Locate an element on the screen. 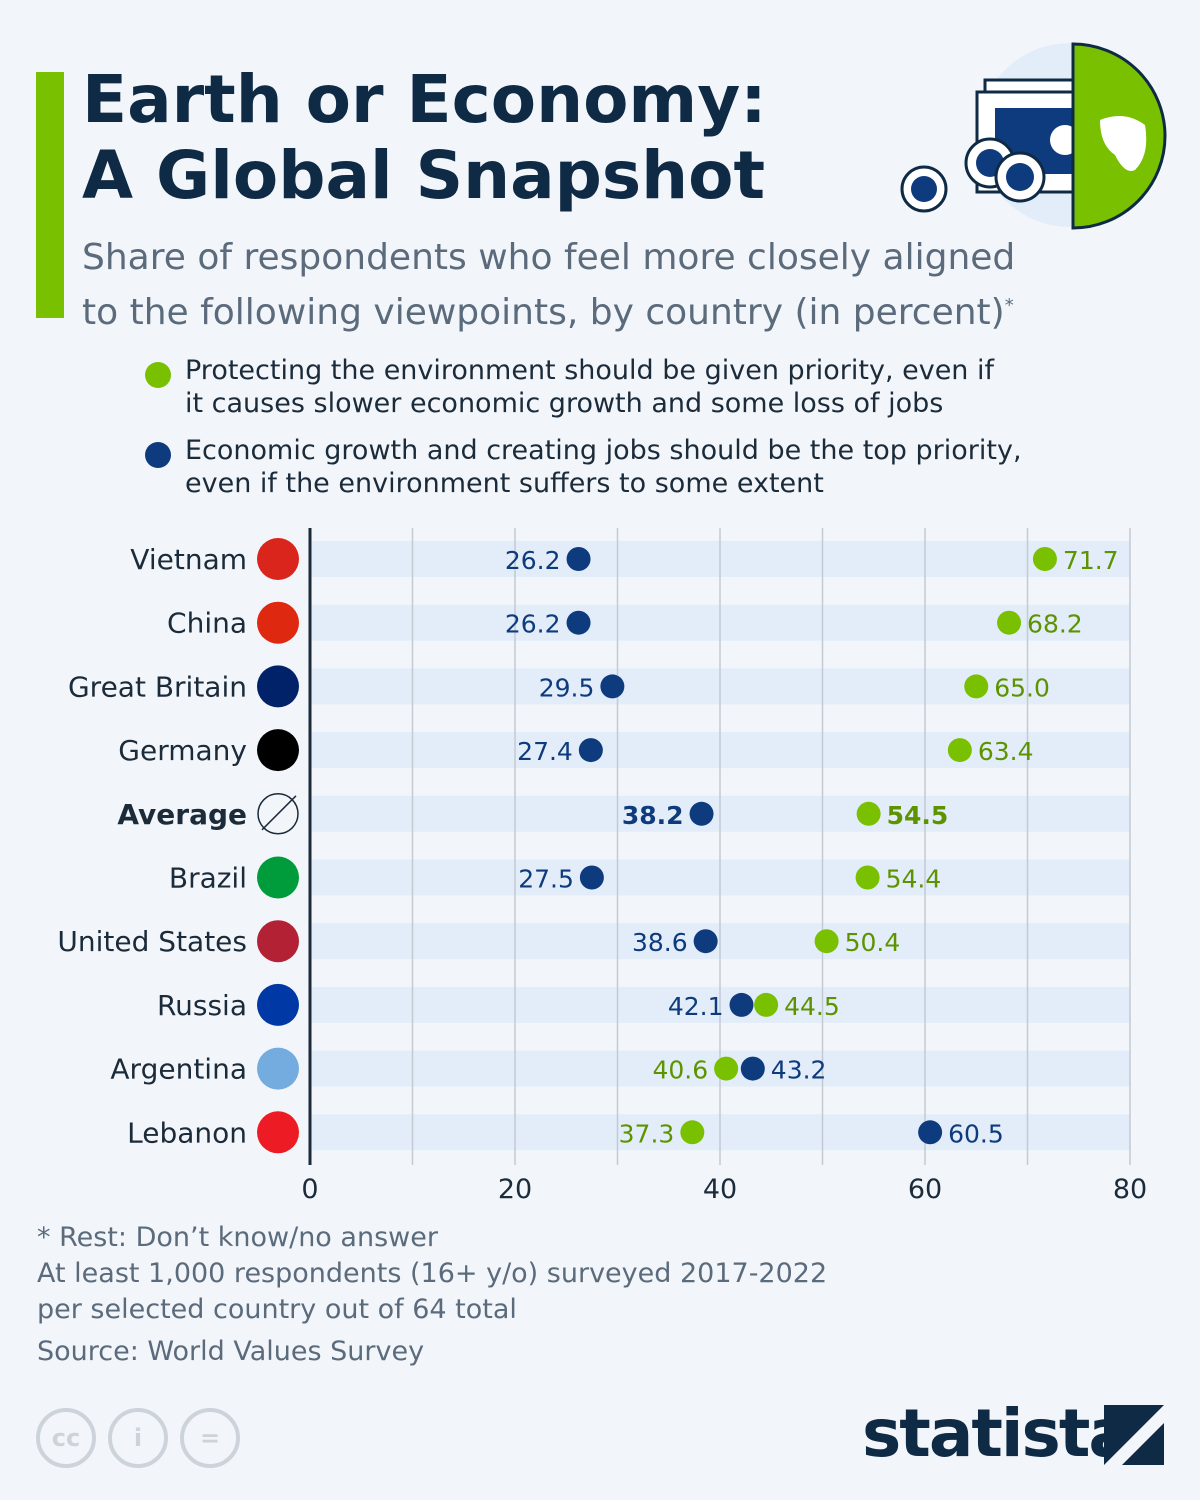 The width and height of the screenshot is (1200, 1500). statista-mark-icon is located at coordinates (1134, 1435).